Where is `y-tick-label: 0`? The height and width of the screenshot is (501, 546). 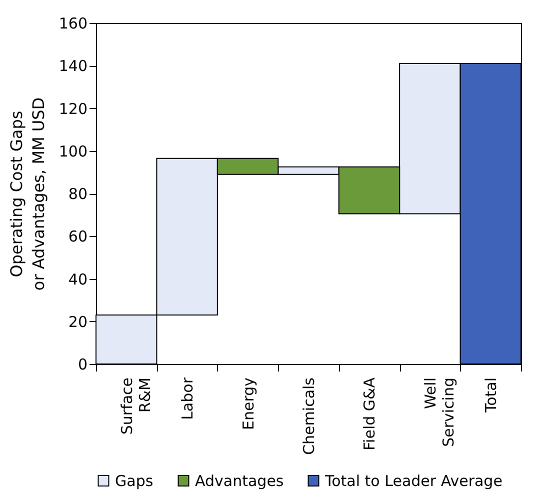 y-tick-label: 0 is located at coordinates (83, 365).